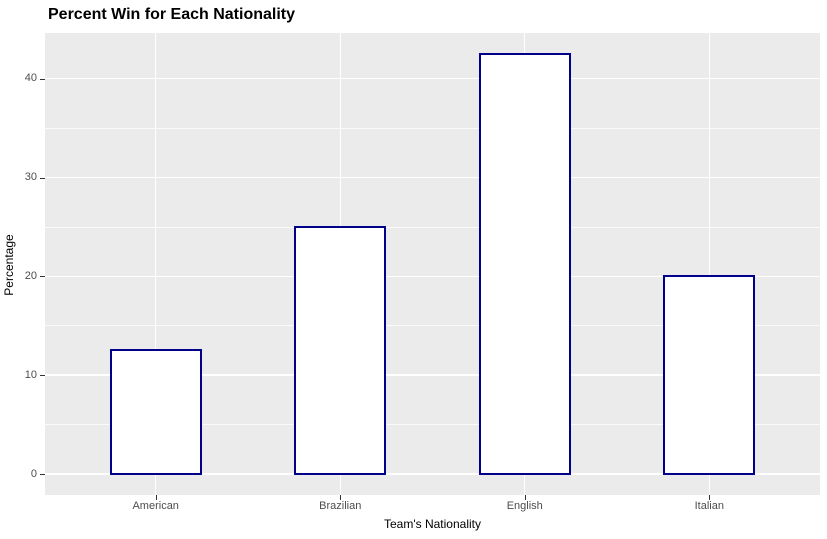  Describe the element at coordinates (33, 473) in the screenshot. I see `y-tick-label-0: 0` at that location.